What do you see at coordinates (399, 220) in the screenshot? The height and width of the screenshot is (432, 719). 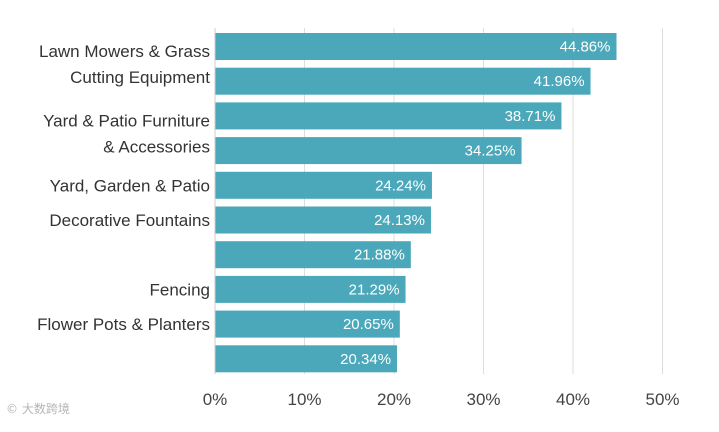 I see `bar-value-label: 24.13%` at bounding box center [399, 220].